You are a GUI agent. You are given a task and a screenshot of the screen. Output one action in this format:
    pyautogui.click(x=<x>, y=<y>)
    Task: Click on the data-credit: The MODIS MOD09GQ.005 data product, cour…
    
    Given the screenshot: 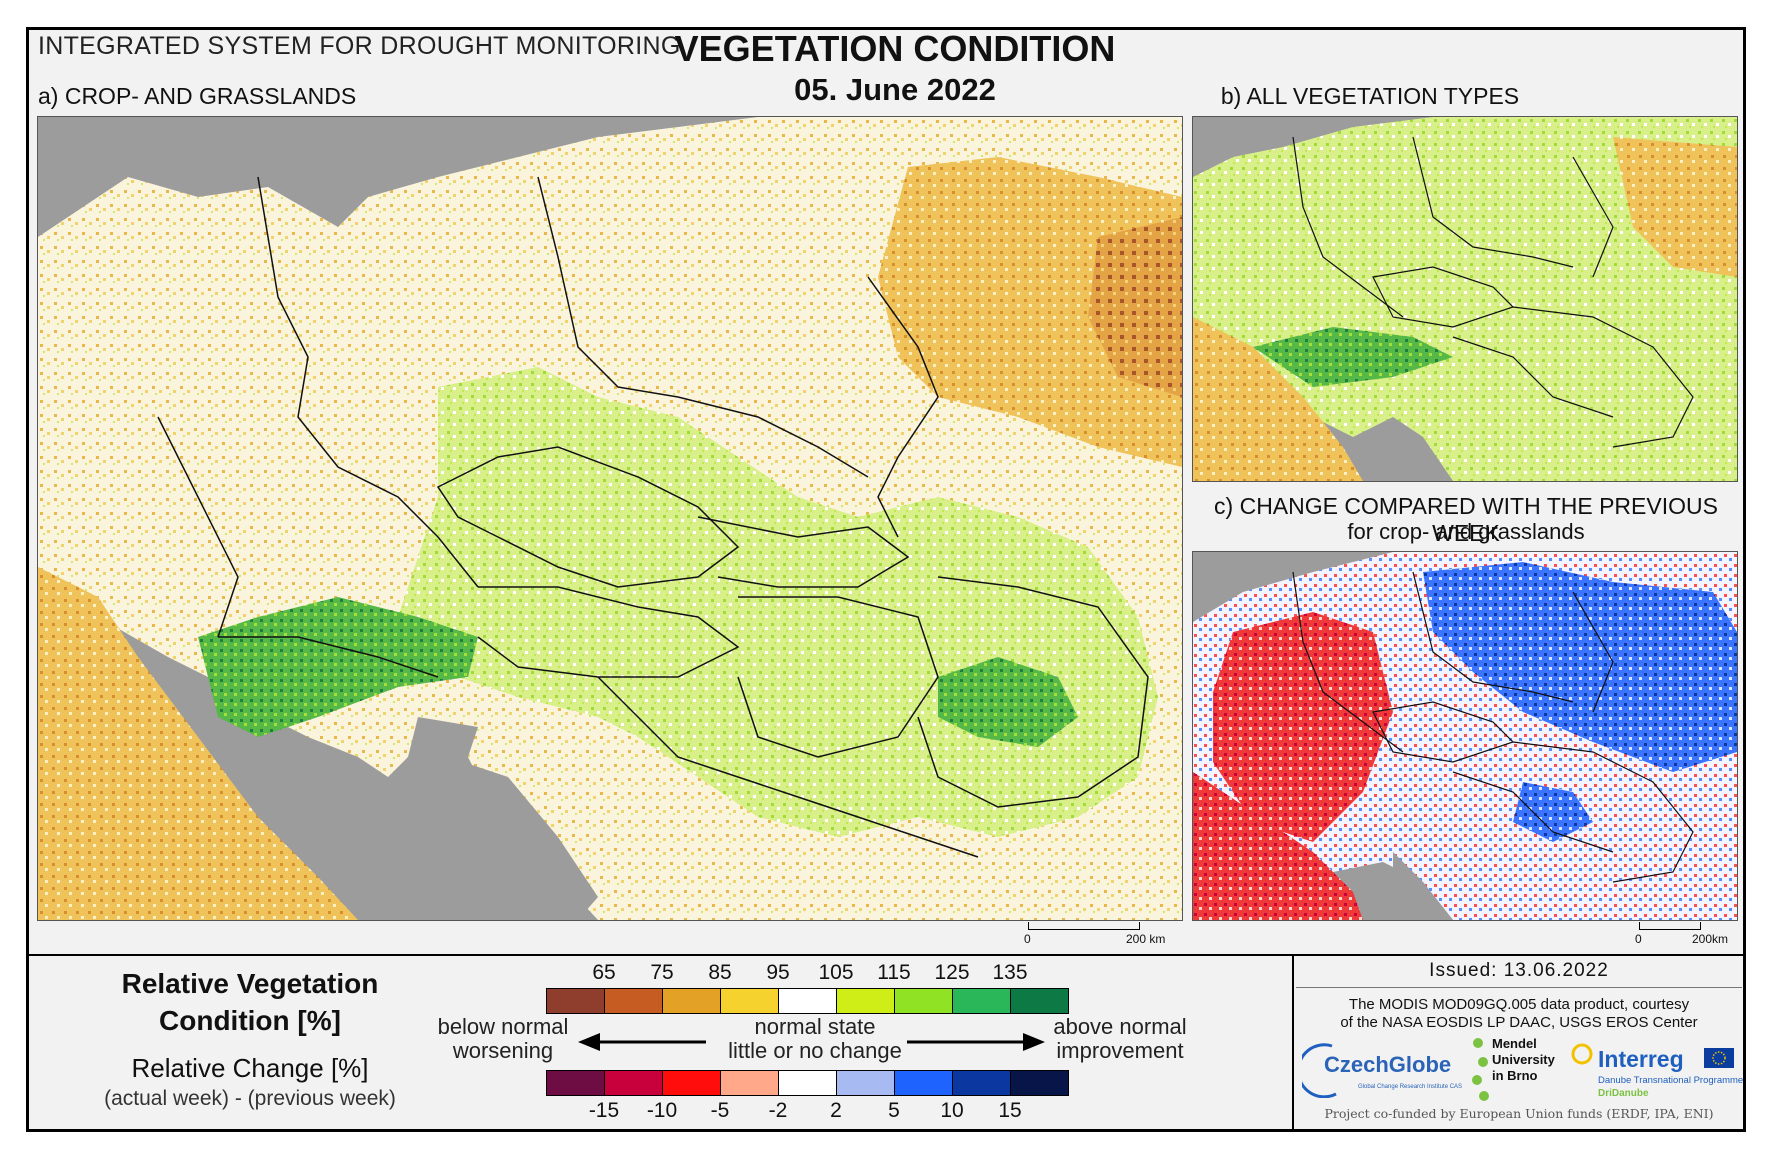 What is the action you would take?
    pyautogui.click(x=1519, y=1014)
    